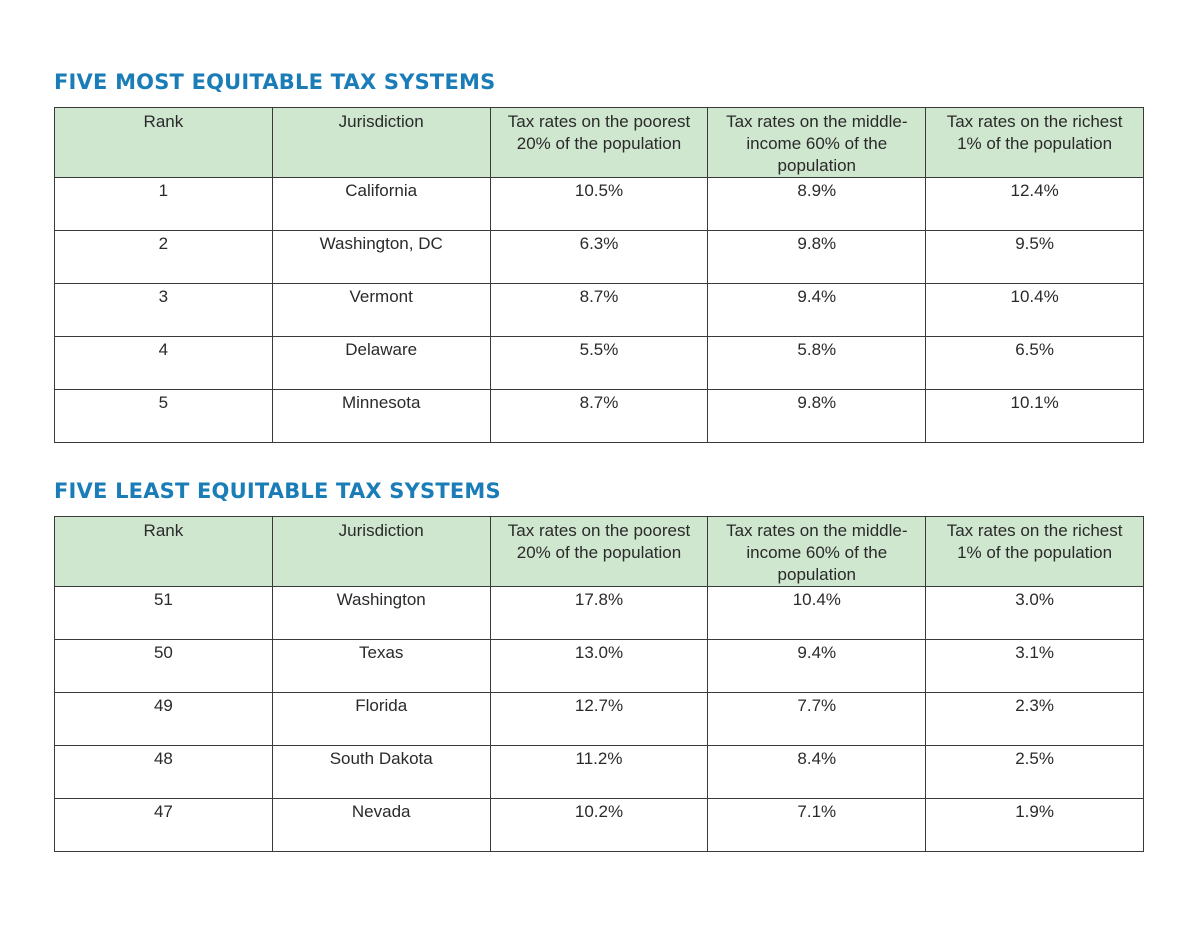 Image resolution: width=1200 pixels, height=927 pixels. I want to click on richest-rate-cell: 10.4%, so click(1034, 310).